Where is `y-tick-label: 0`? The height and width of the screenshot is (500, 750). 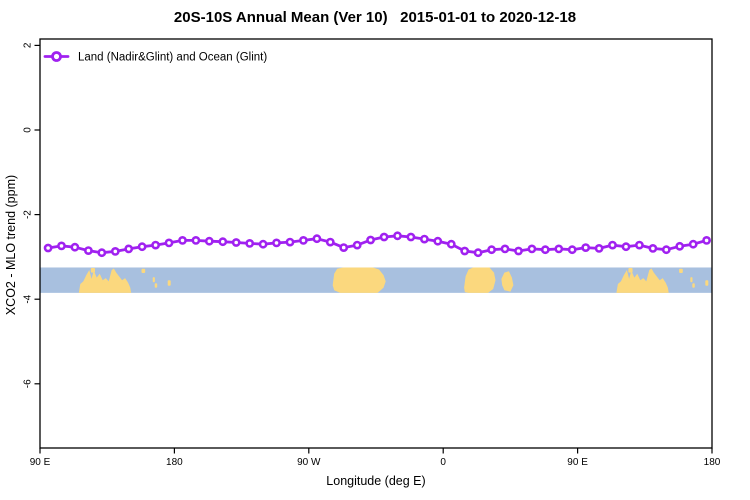
y-tick-label: 0 is located at coordinates (28, 130).